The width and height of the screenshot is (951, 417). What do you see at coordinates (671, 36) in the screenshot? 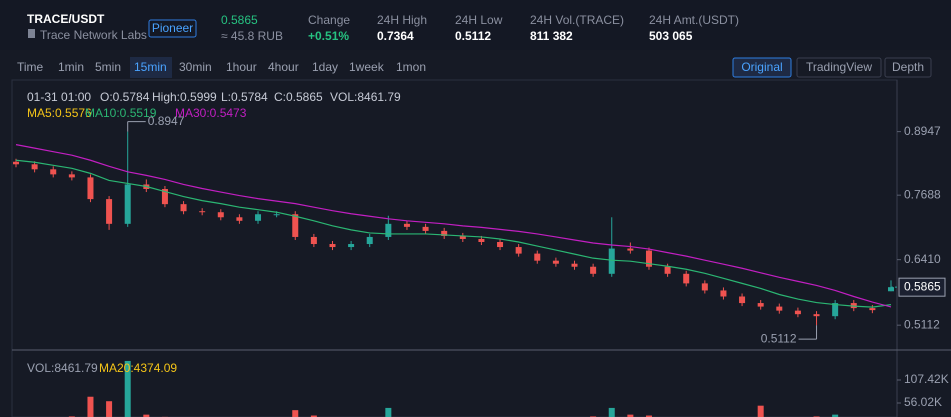
I see `stat-value: 503 065` at bounding box center [671, 36].